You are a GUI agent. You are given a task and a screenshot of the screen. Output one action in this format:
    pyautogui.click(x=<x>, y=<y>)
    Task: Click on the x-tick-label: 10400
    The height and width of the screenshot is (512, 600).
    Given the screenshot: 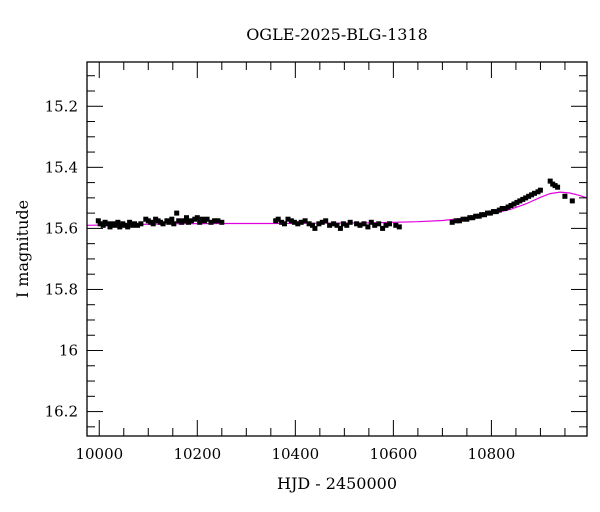 What is the action you would take?
    pyautogui.click(x=295, y=454)
    